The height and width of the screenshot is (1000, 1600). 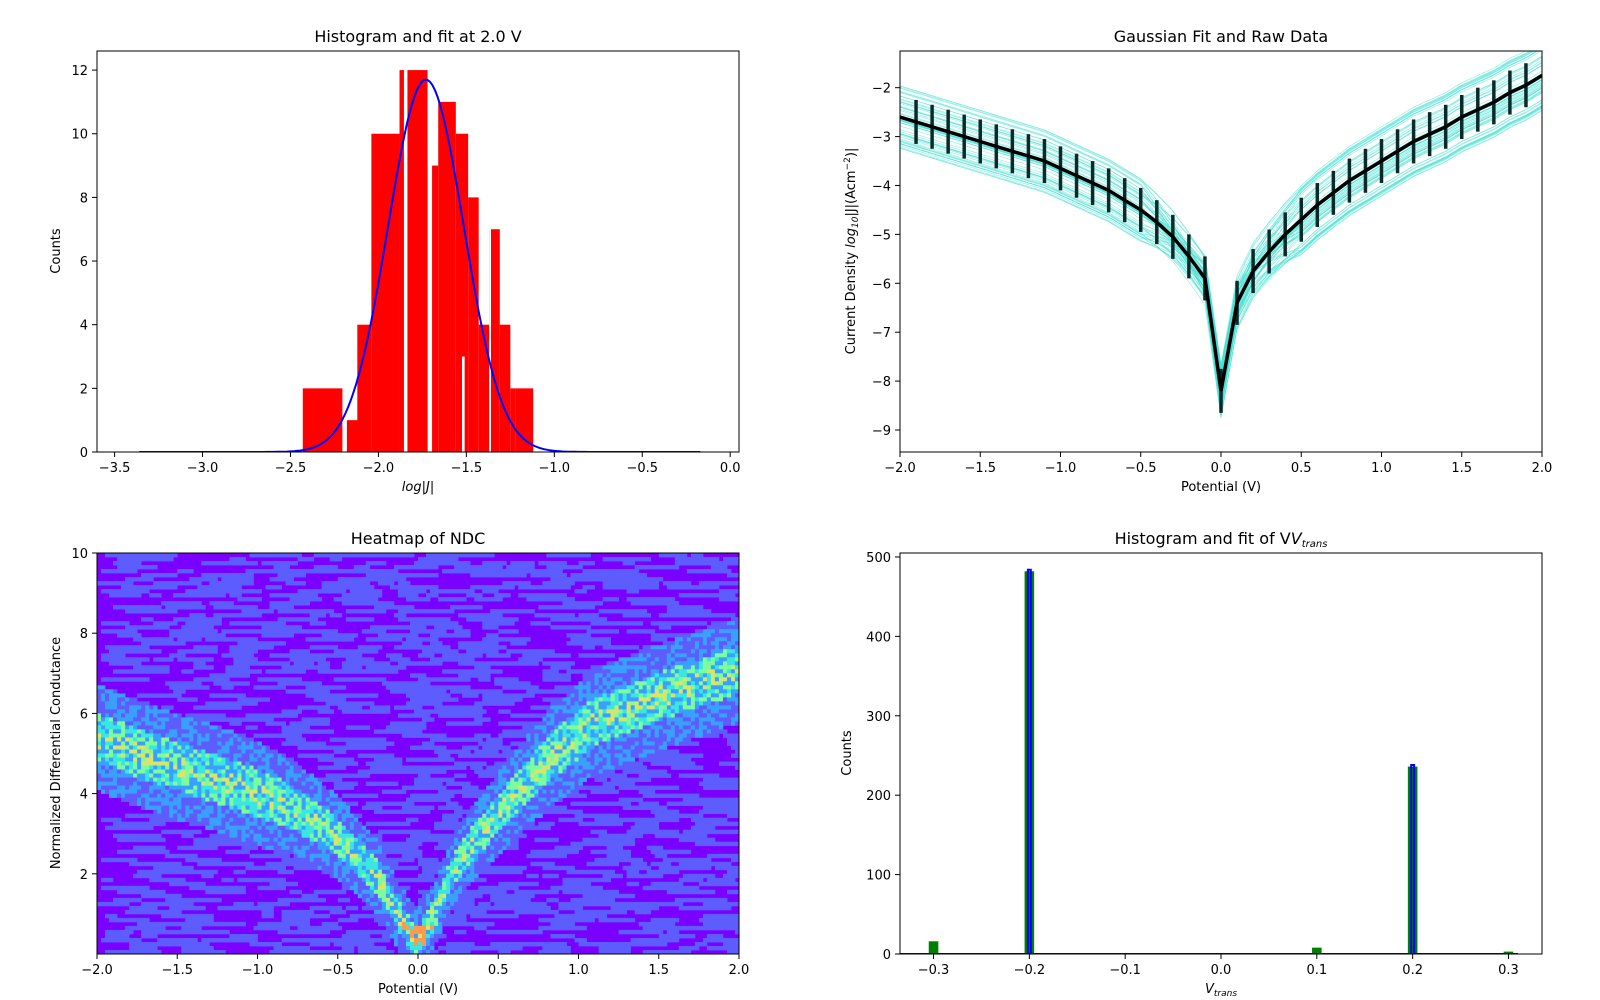 I want to click on x-tick-label: −0.5, so click(x=1141, y=468).